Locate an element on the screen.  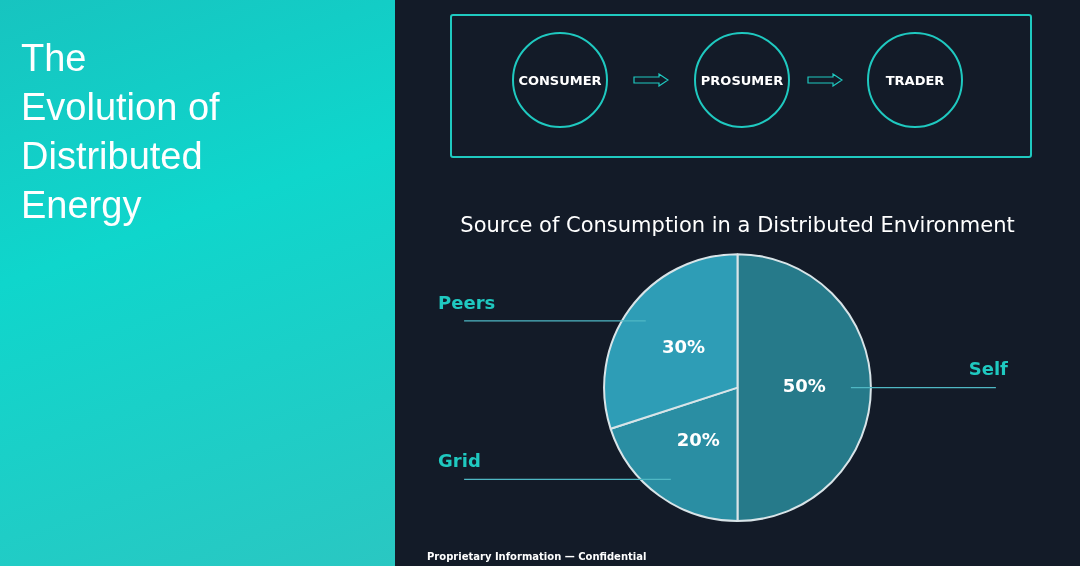
ring: TRADER is located at coordinates (915, 80).